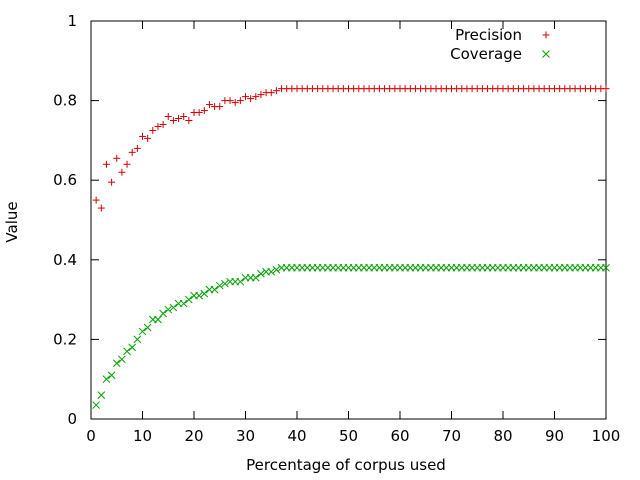  I want to click on x-tick-label: 40, so click(296, 436).